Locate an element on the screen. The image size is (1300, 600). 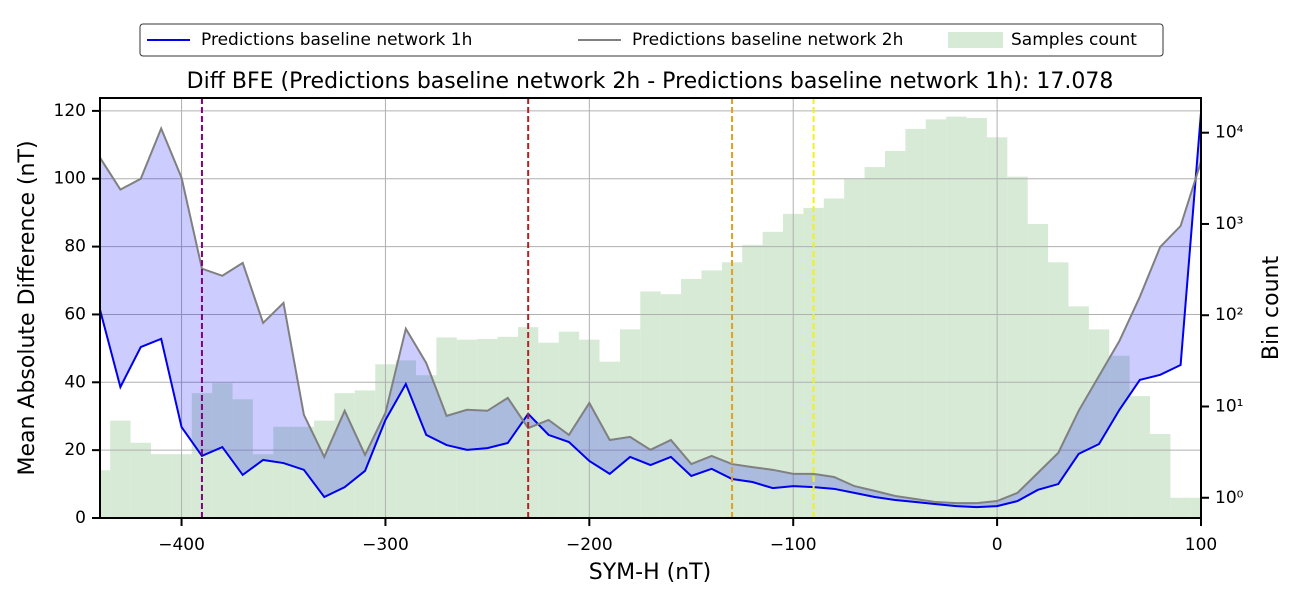
y-axis-label: Mean Absolute Difference (nT) is located at coordinates (27, 307).